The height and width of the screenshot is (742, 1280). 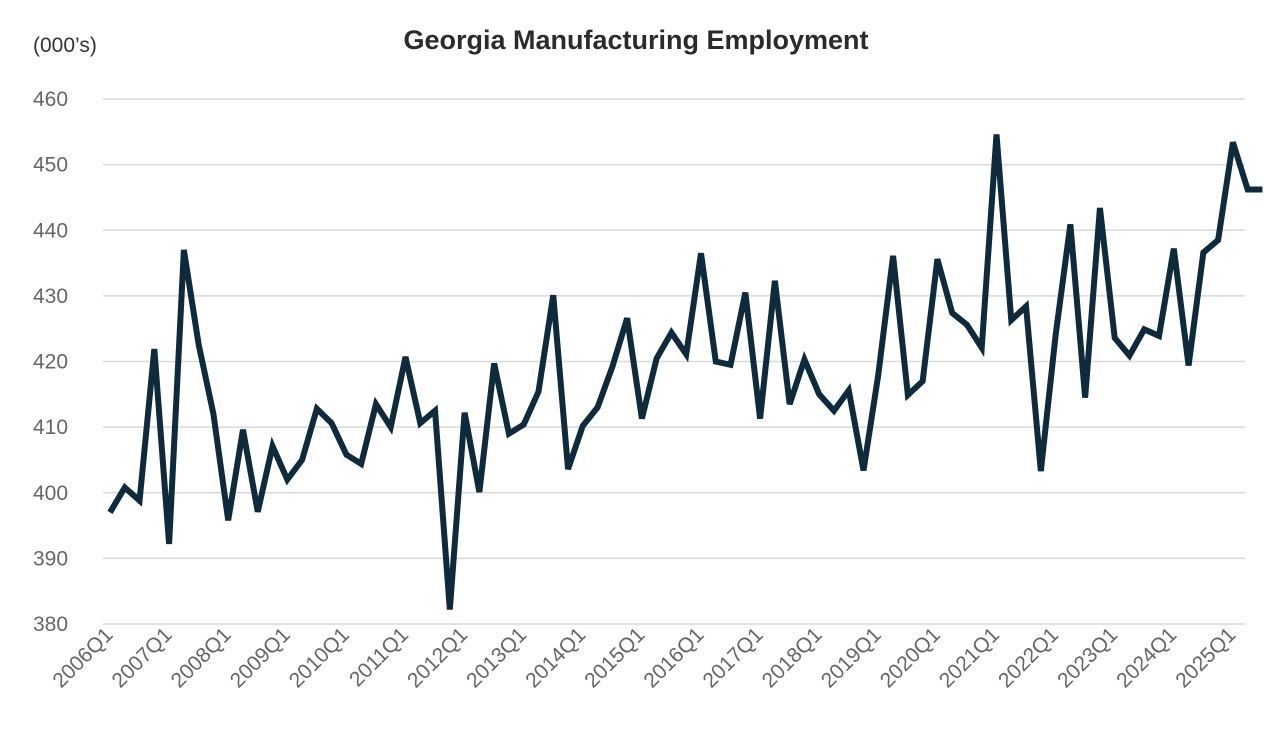 What do you see at coordinates (1146, 657) in the screenshot?
I see `x-tick-label: 2024Q1` at bounding box center [1146, 657].